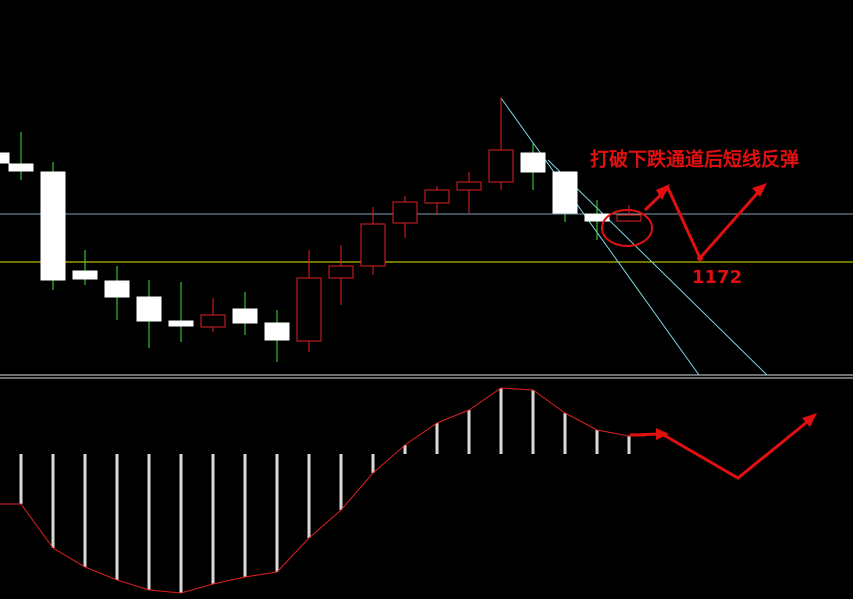  What do you see at coordinates (694, 159) in the screenshot?
I see `annotation-text: 打破下跌通道后短线反弹` at bounding box center [694, 159].